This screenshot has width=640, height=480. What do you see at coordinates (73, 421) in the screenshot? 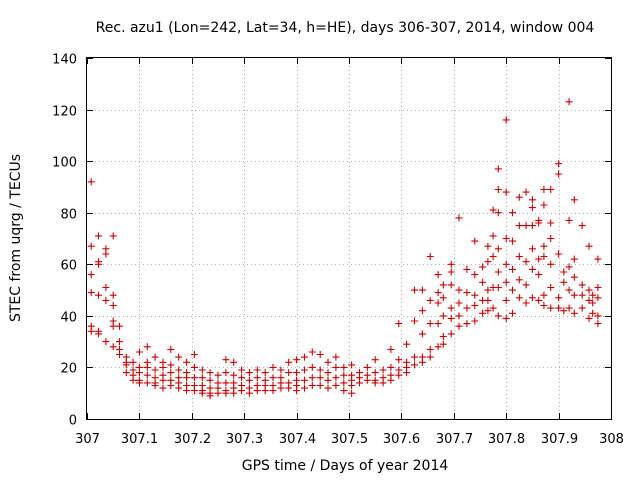
I see `y-tick-label: 0` at bounding box center [73, 421].